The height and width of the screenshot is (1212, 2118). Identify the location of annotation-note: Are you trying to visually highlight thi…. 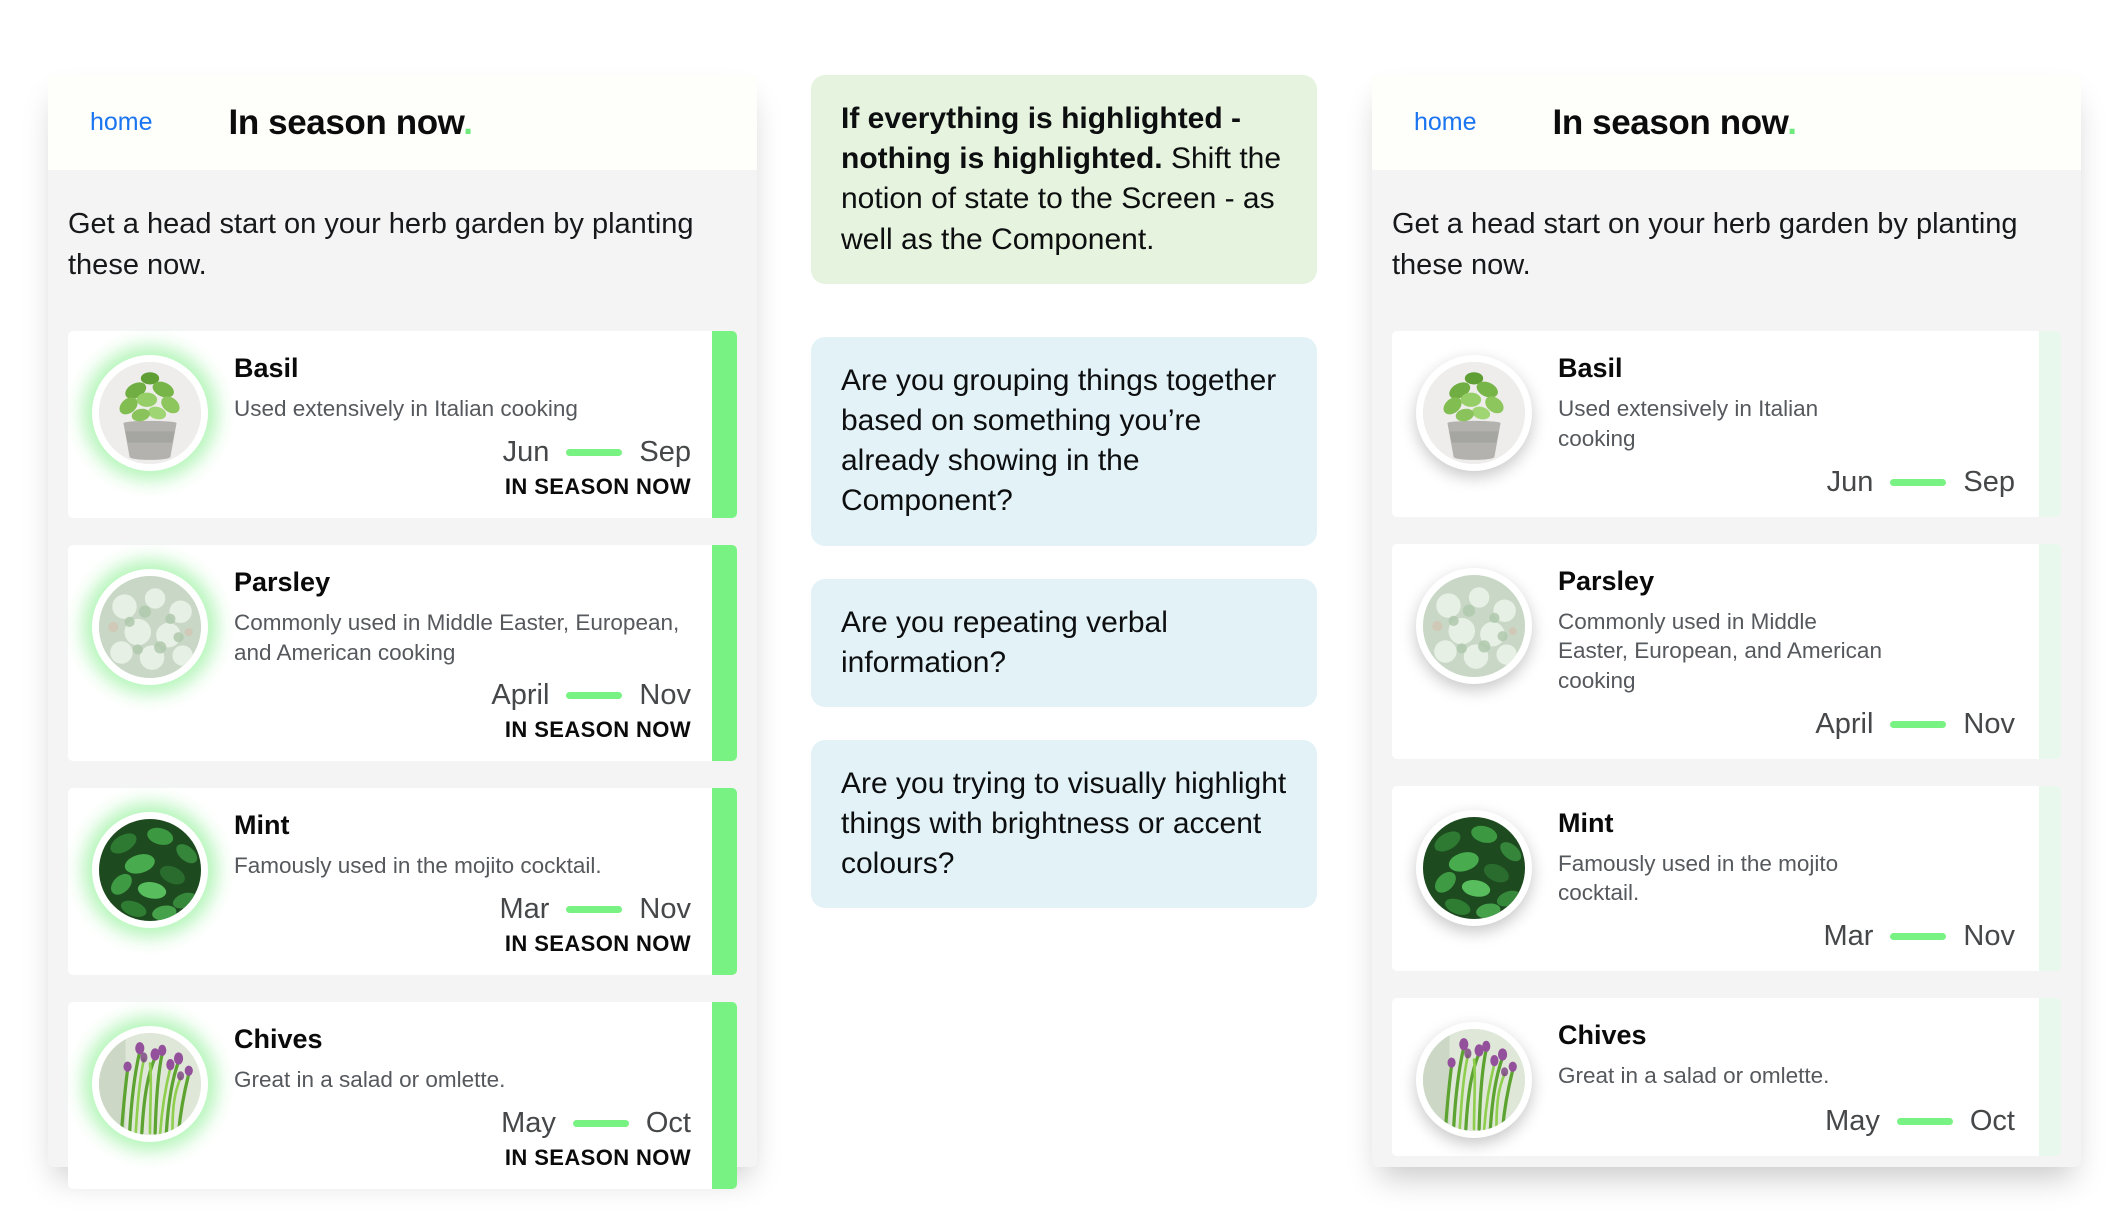
(1064, 824).